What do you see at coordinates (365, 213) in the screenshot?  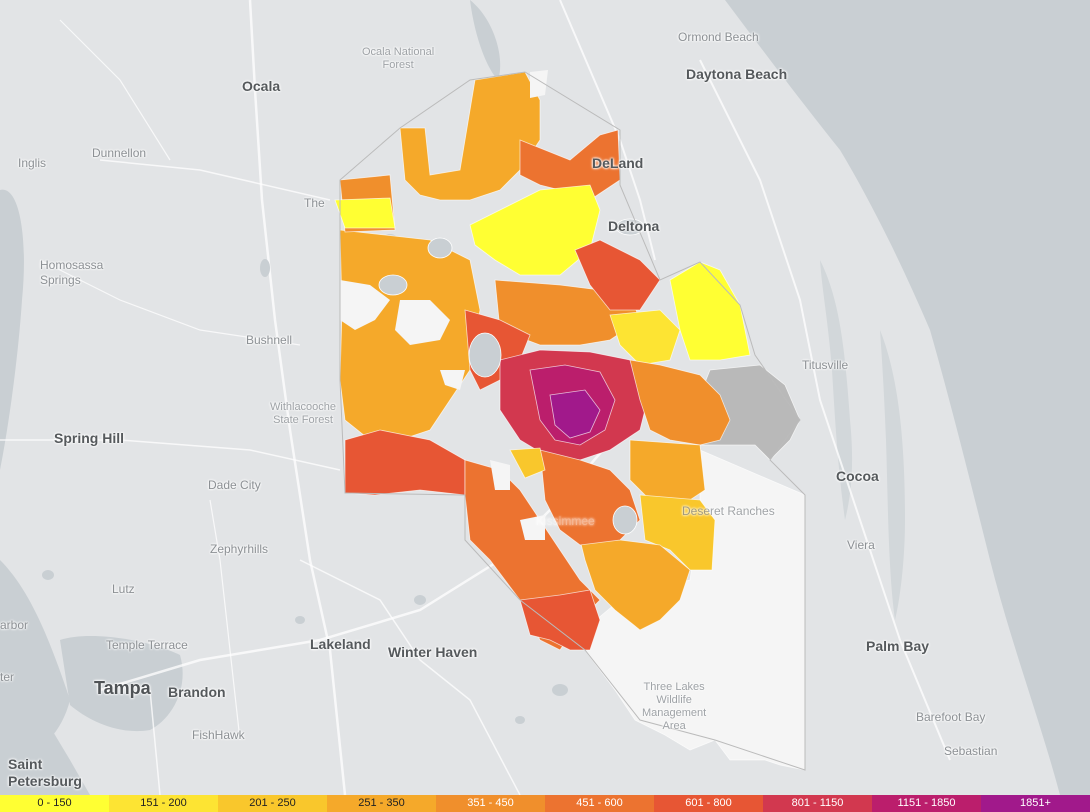 I see `region-yellow-the` at bounding box center [365, 213].